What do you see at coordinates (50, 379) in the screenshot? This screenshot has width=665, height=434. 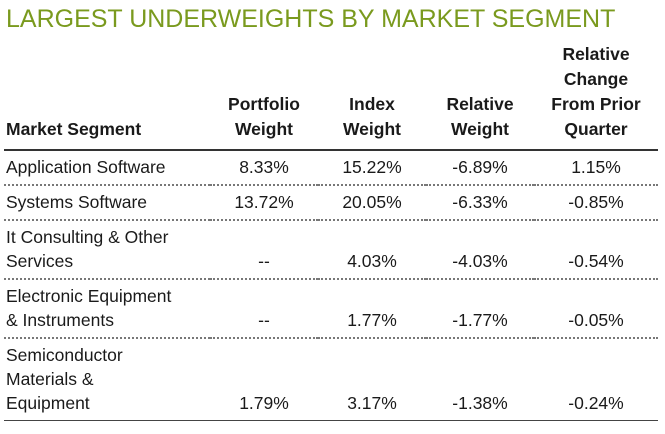 I see `segment-line: Materials &` at bounding box center [50, 379].